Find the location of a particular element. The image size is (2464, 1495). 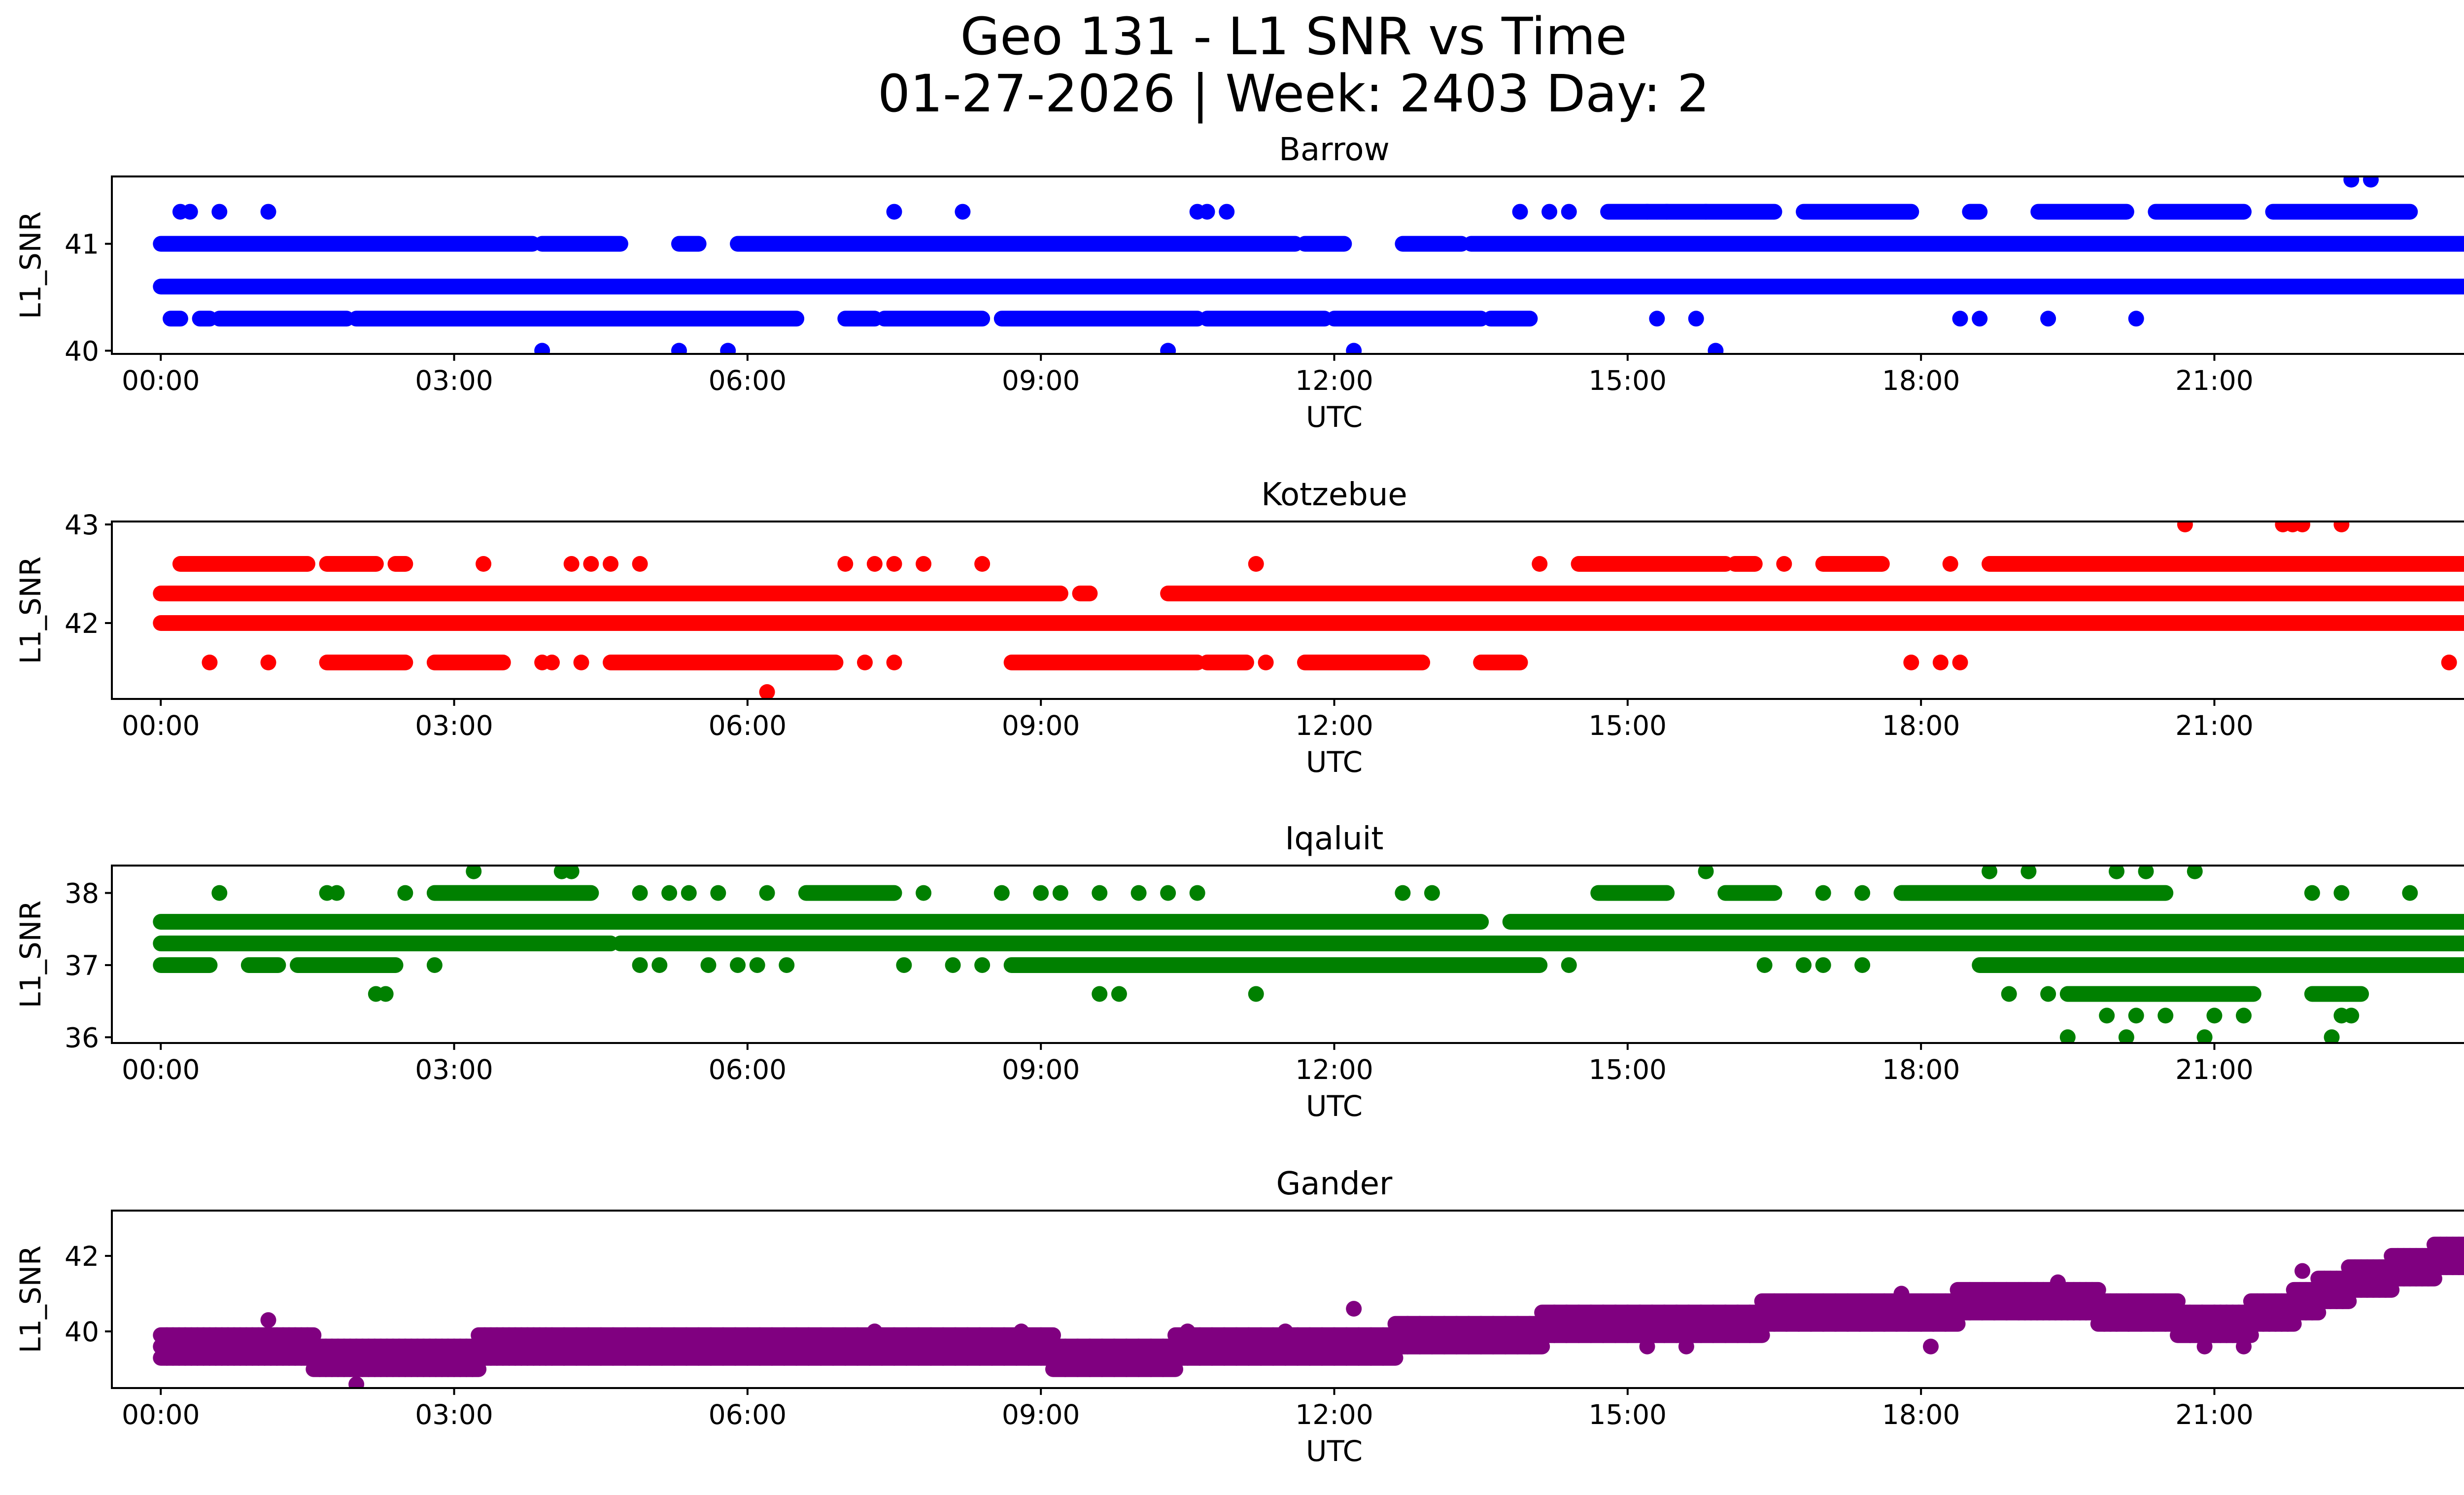

kotzebue-x-tick-label: 06:00 is located at coordinates (748, 725).